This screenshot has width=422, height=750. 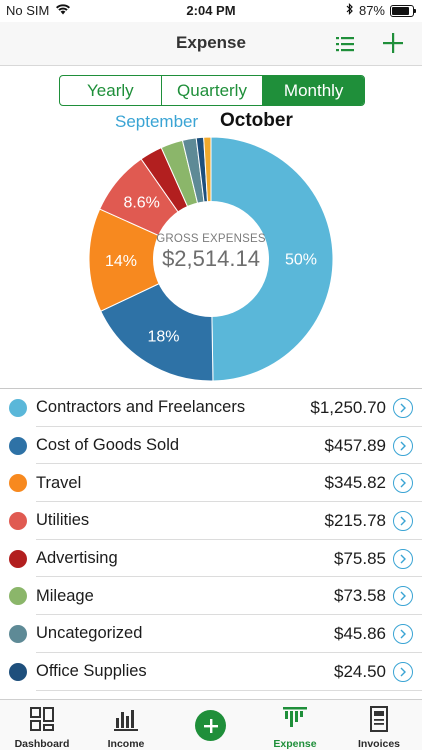 What do you see at coordinates (360, 596) in the screenshot?
I see `category-amount: $73.58` at bounding box center [360, 596].